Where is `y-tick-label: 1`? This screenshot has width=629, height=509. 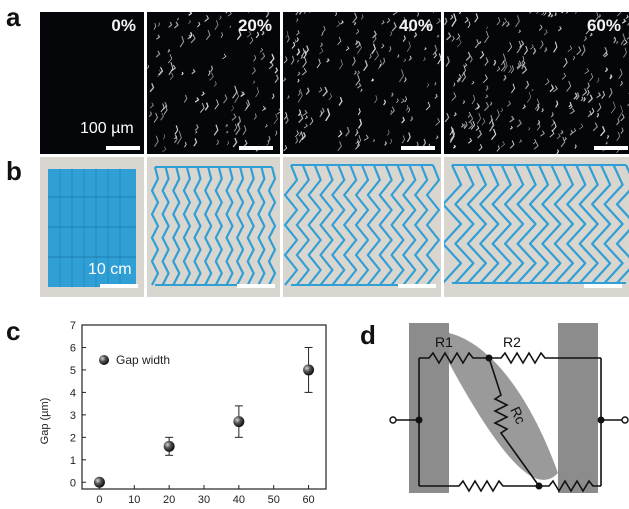 y-tick-label: 1 is located at coordinates (73, 461).